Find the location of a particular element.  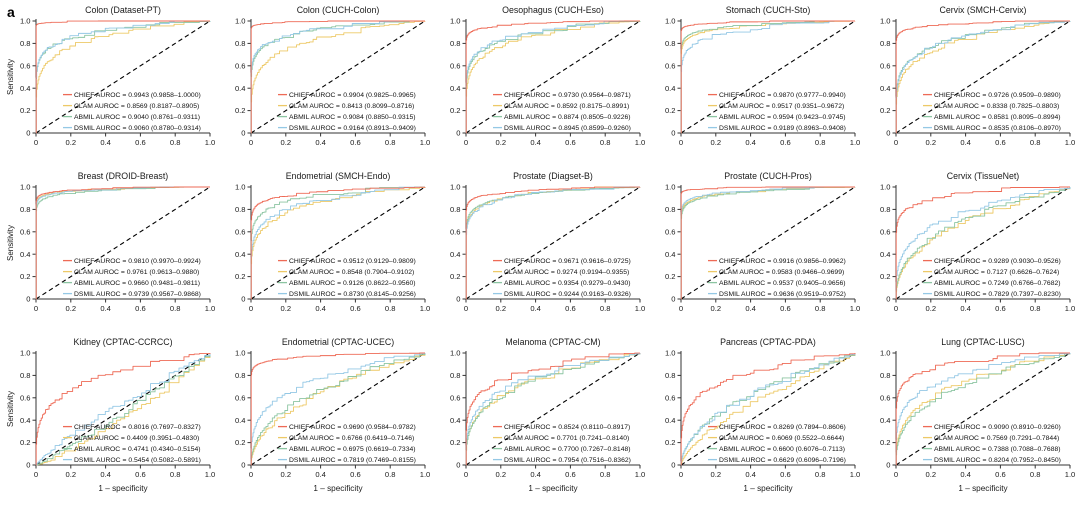

legend-label-chief: CHIEF AUROC = 0.8016 (0.7697–0.8327) is located at coordinates (137, 427).